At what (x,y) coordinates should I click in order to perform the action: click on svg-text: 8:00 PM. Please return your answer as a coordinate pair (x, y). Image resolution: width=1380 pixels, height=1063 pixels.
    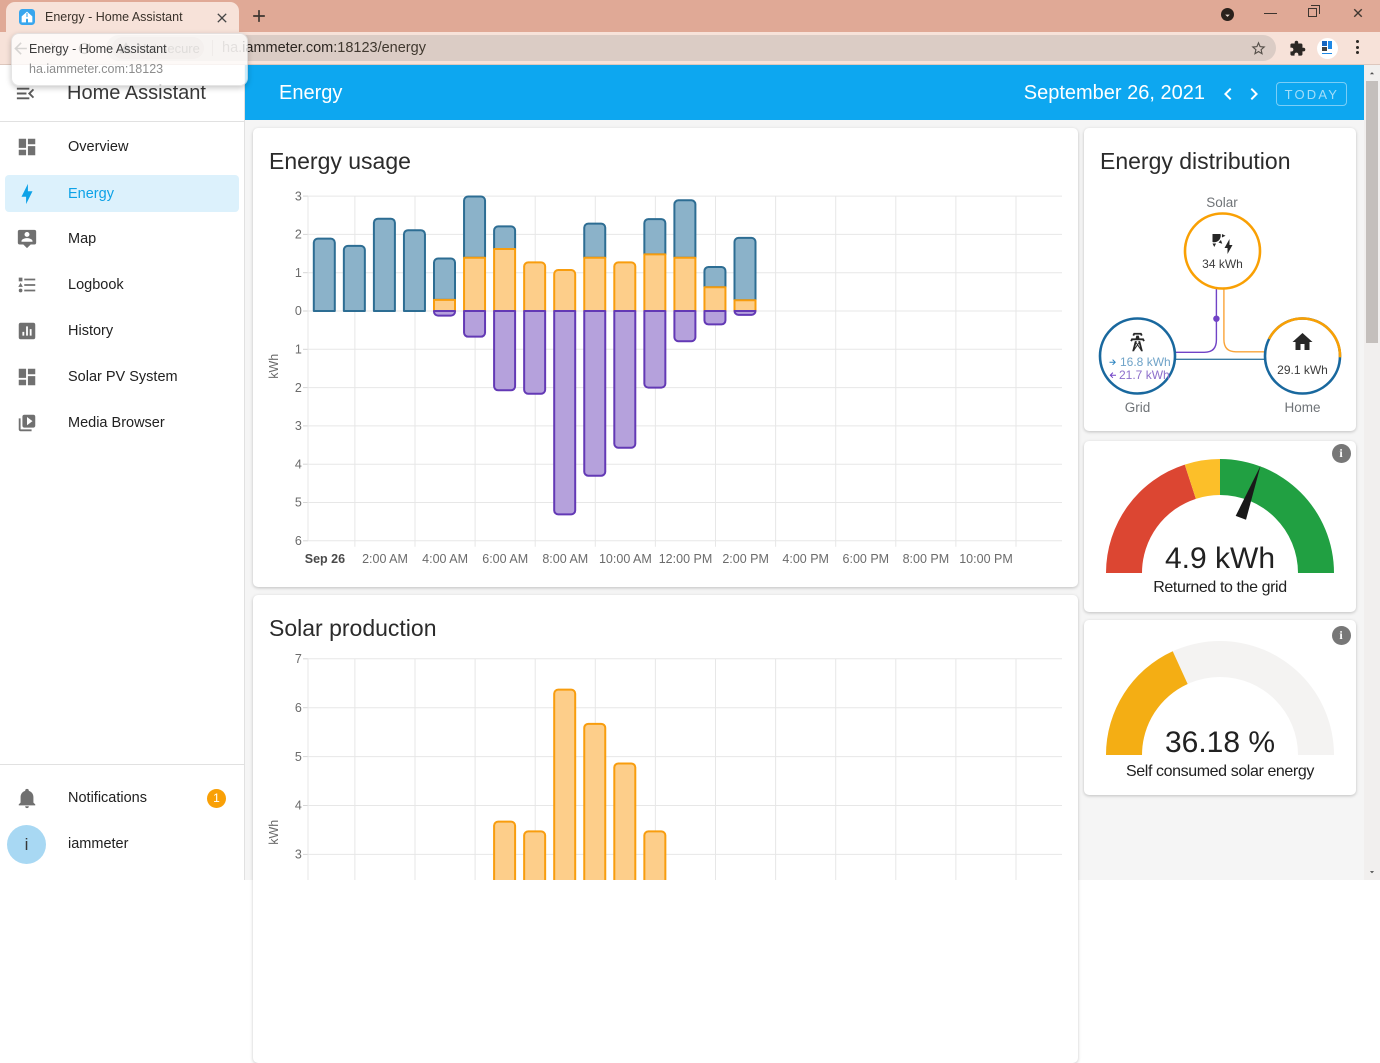
    Looking at the image, I should click on (926, 559).